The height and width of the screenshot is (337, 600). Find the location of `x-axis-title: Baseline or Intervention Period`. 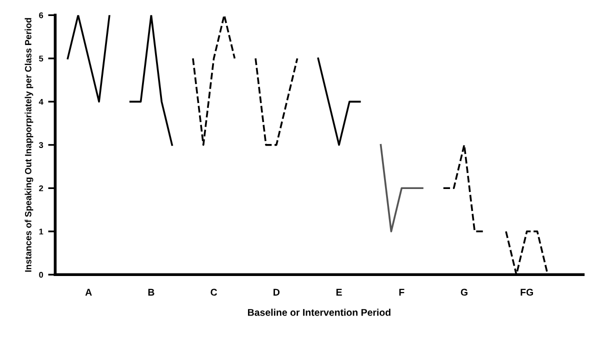

x-axis-title: Baseline or Intervention Period is located at coordinates (319, 312).